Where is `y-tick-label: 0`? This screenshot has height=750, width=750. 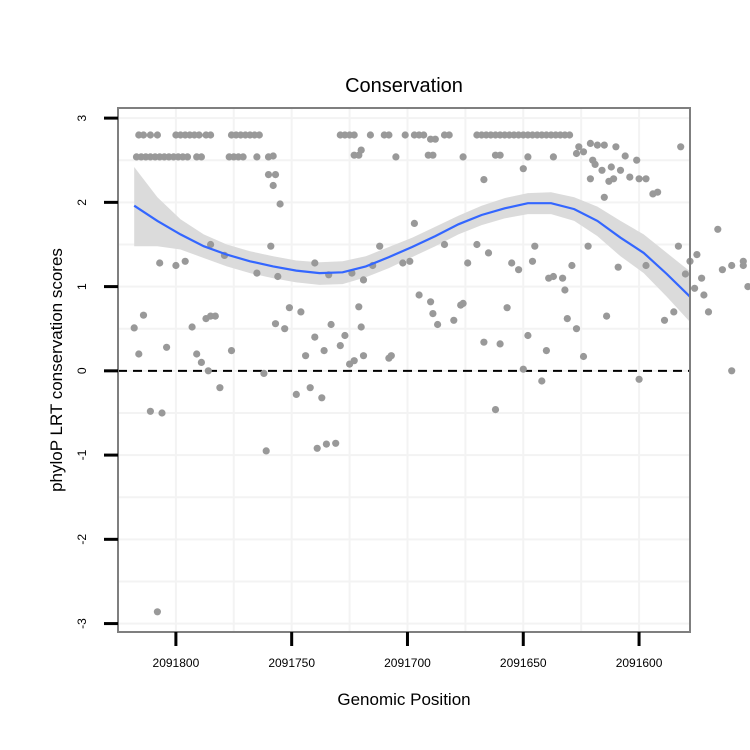 y-tick-label: 0 is located at coordinates (82, 370).